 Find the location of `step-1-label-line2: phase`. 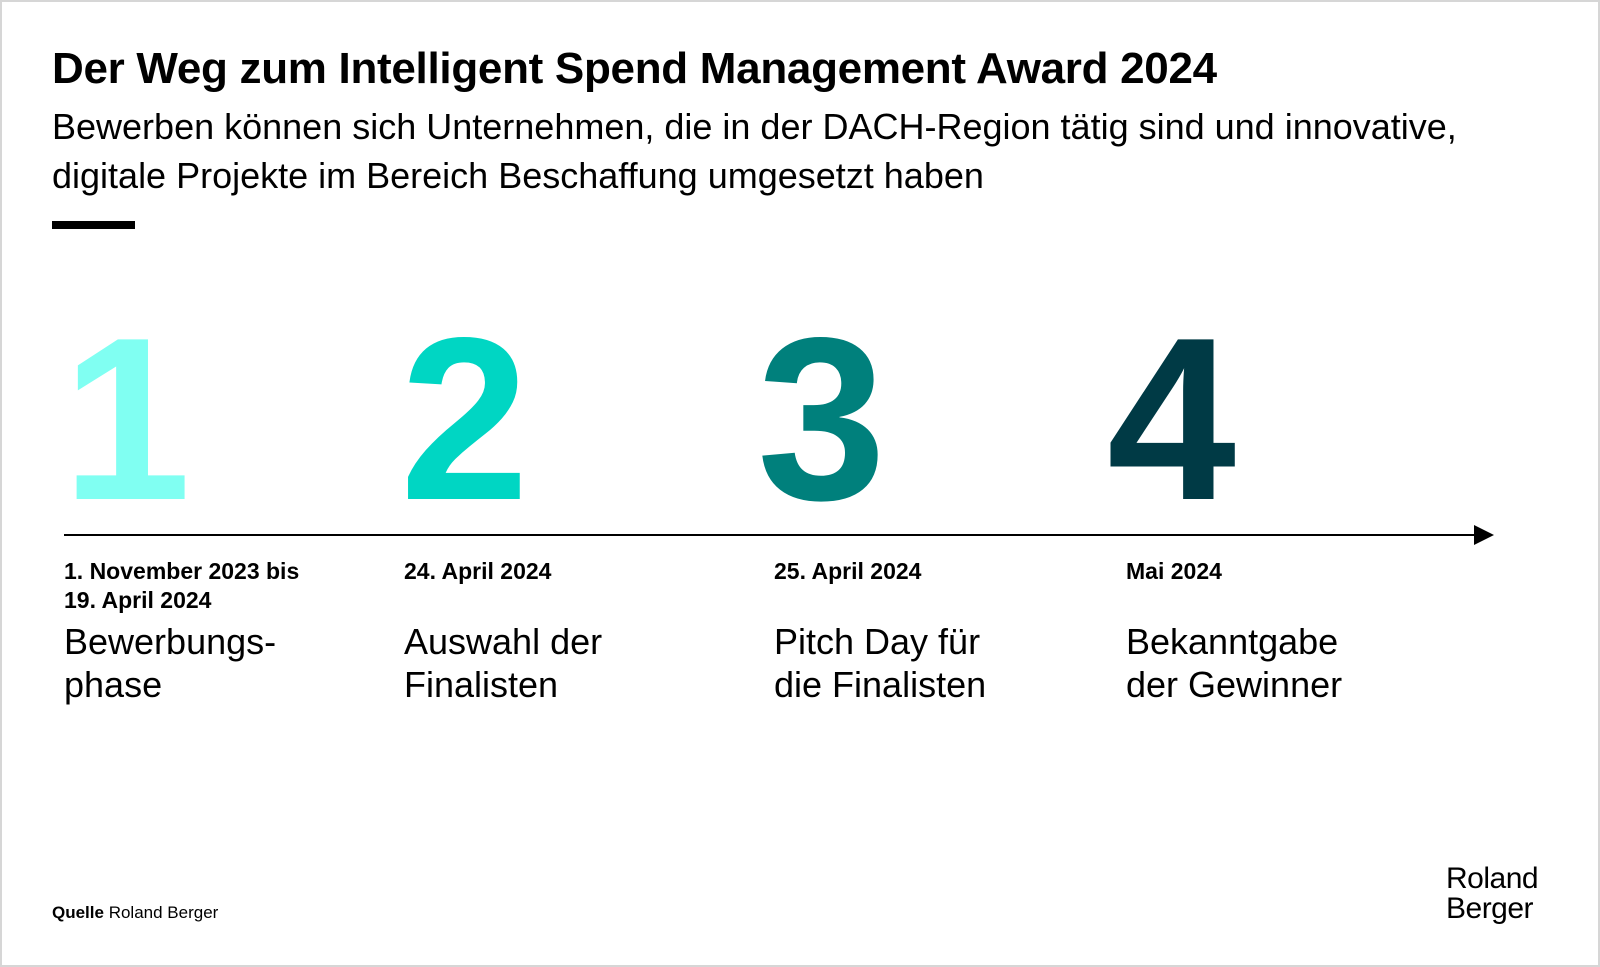

step-1-label-line2: phase is located at coordinates (113, 684).